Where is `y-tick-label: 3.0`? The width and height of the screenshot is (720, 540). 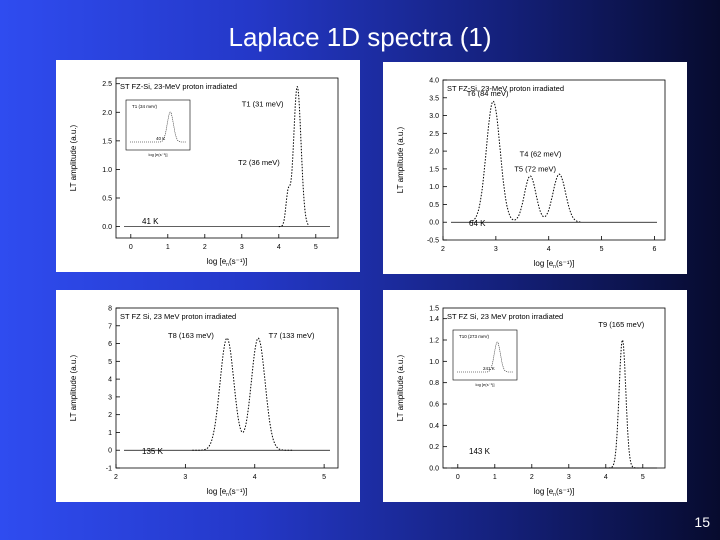
y-tick-label: 3.0 is located at coordinates (434, 116).